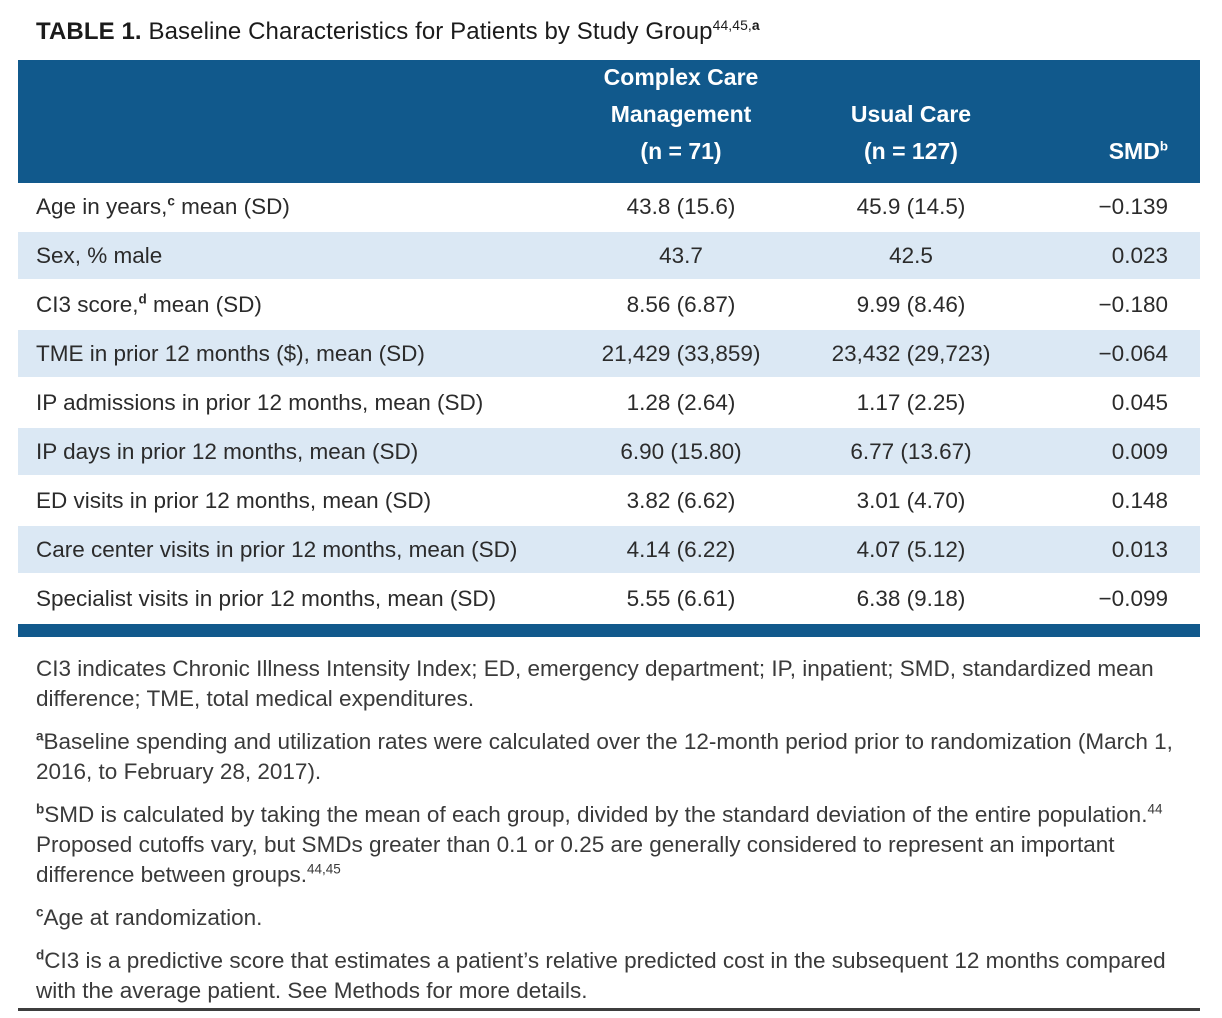  Describe the element at coordinates (89, 31) in the screenshot. I see `table-number-label: TABLE 1.` at that location.